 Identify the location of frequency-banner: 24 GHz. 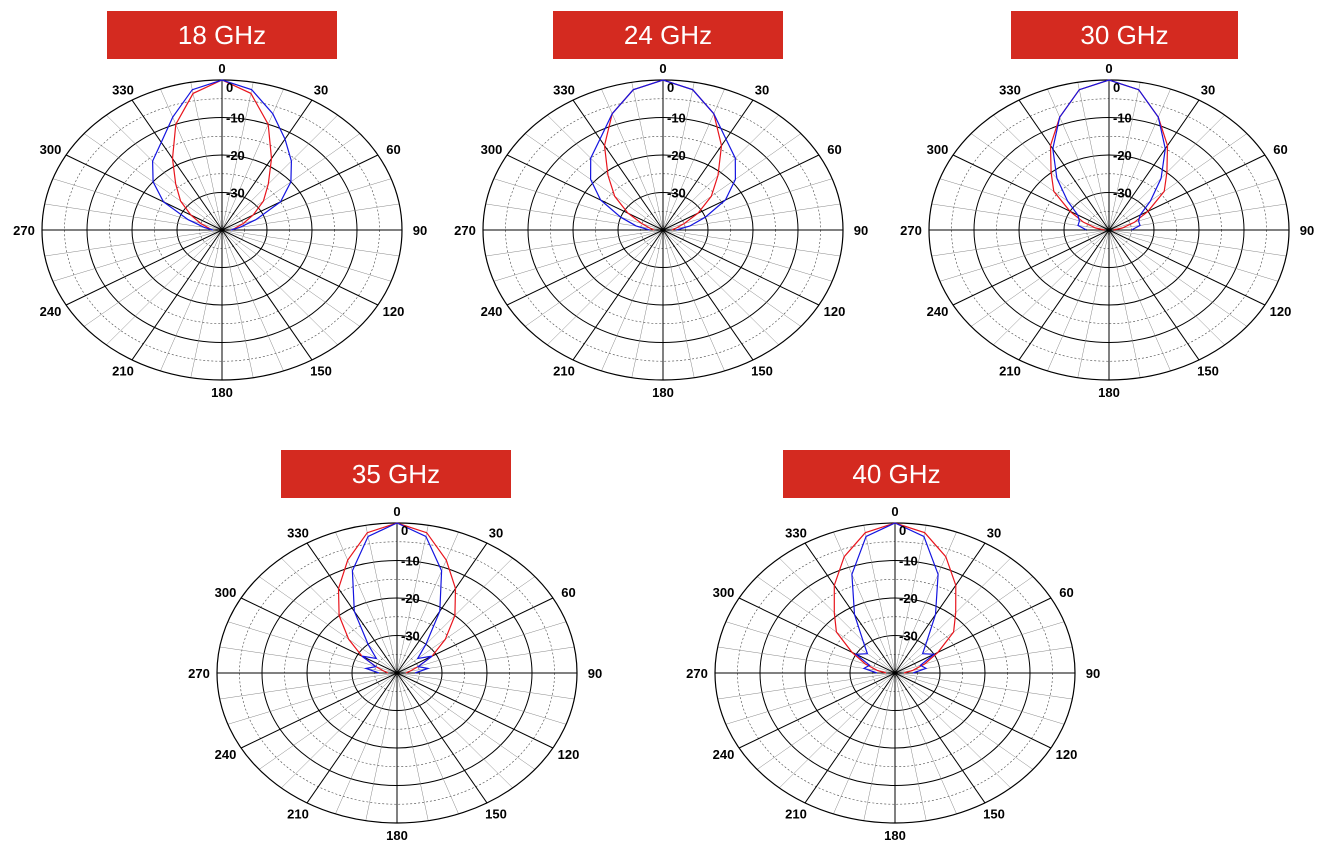
(668, 35).